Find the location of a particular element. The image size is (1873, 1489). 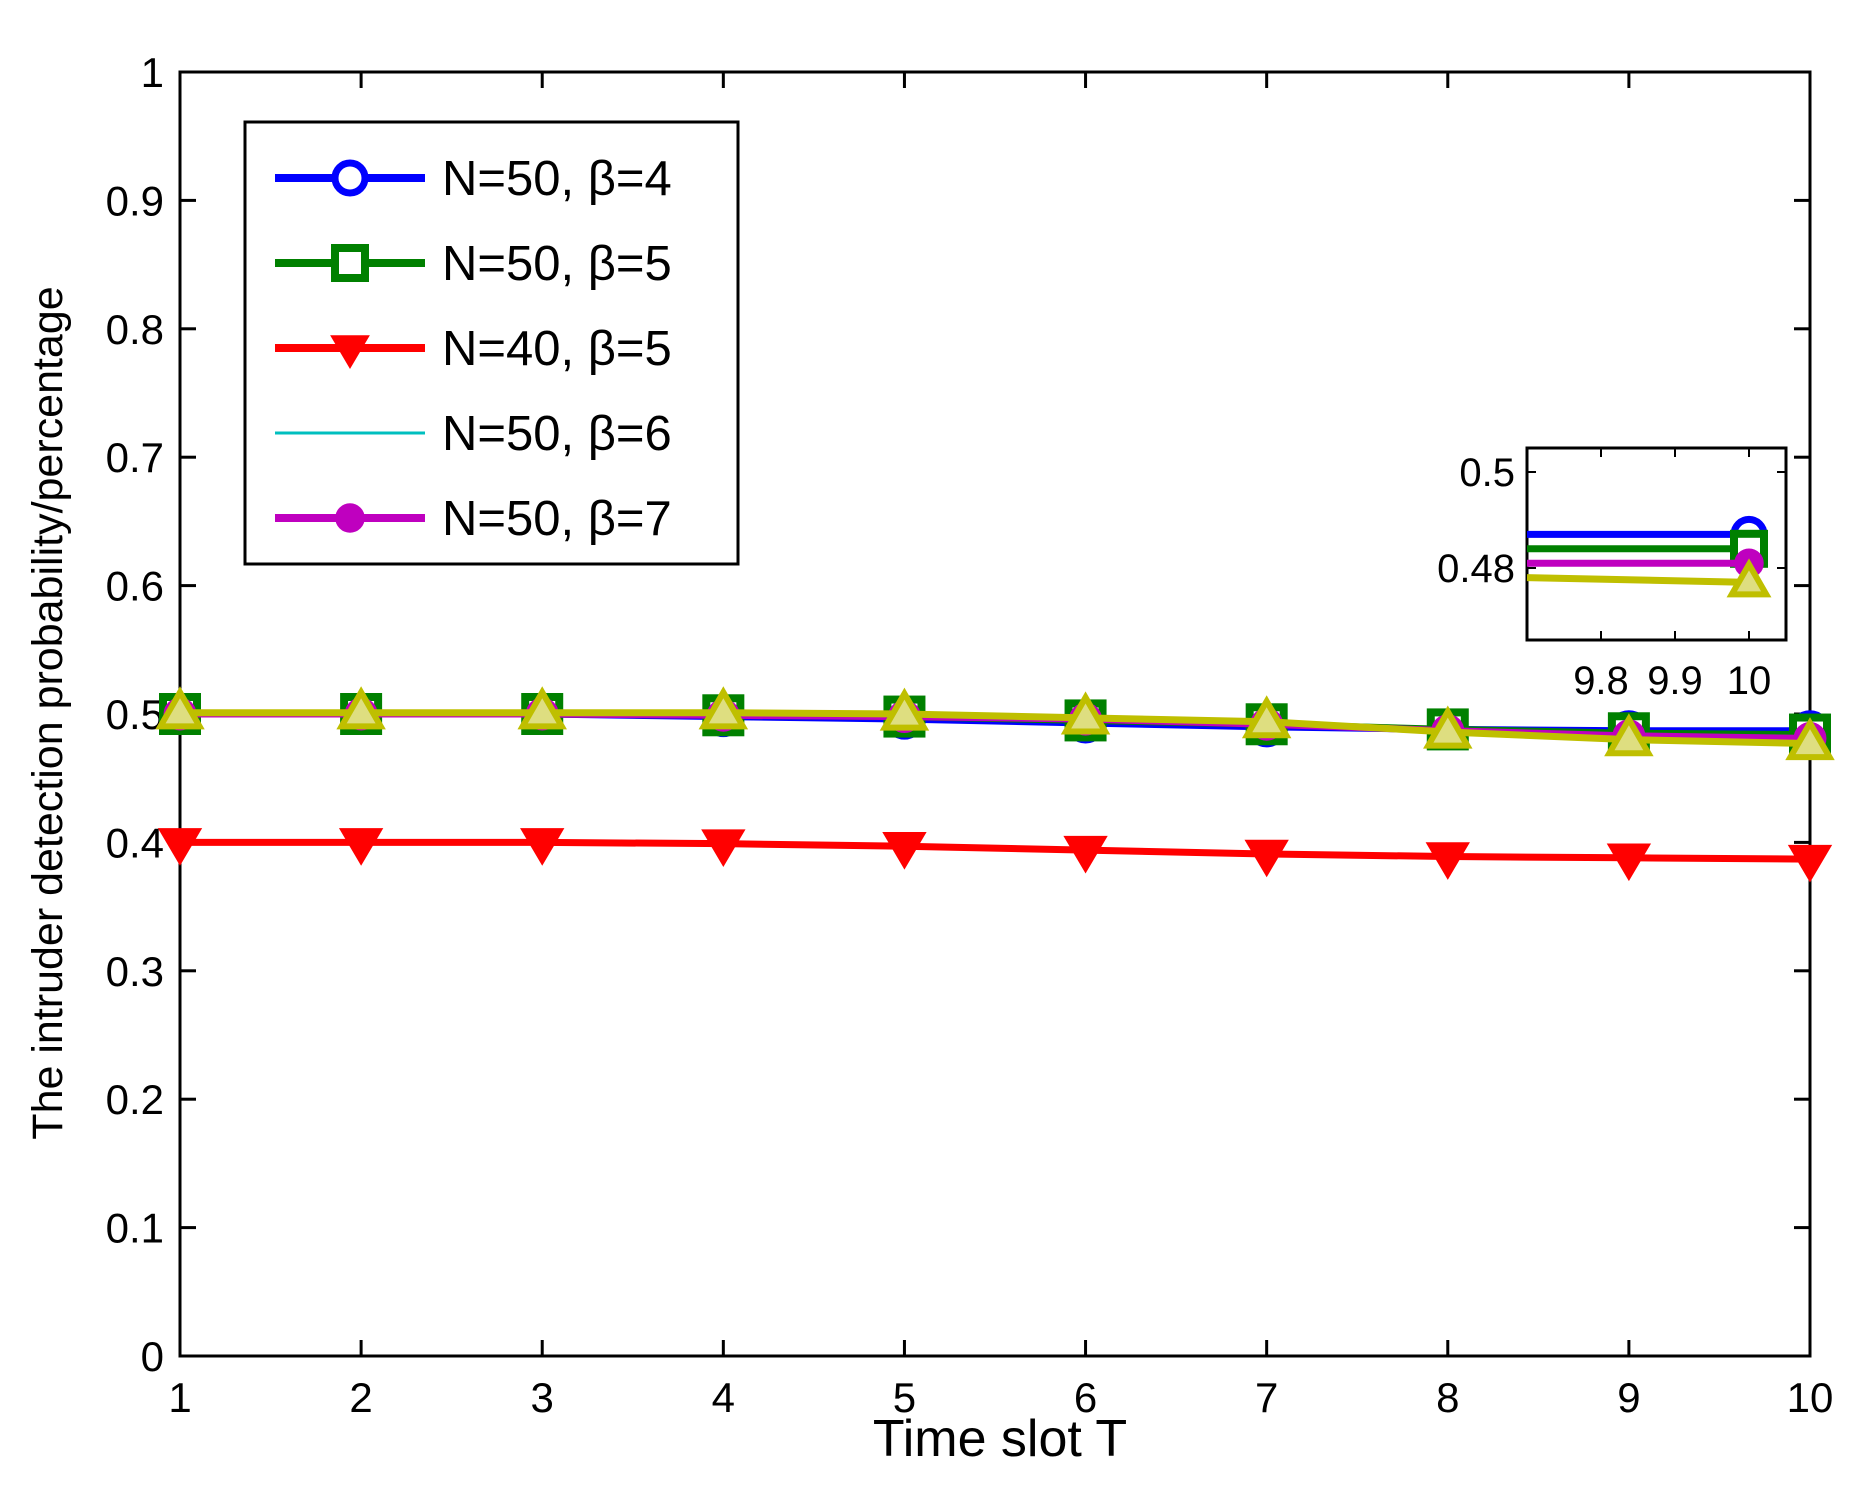

y-tick-label: 0.3 is located at coordinates (135, 971).